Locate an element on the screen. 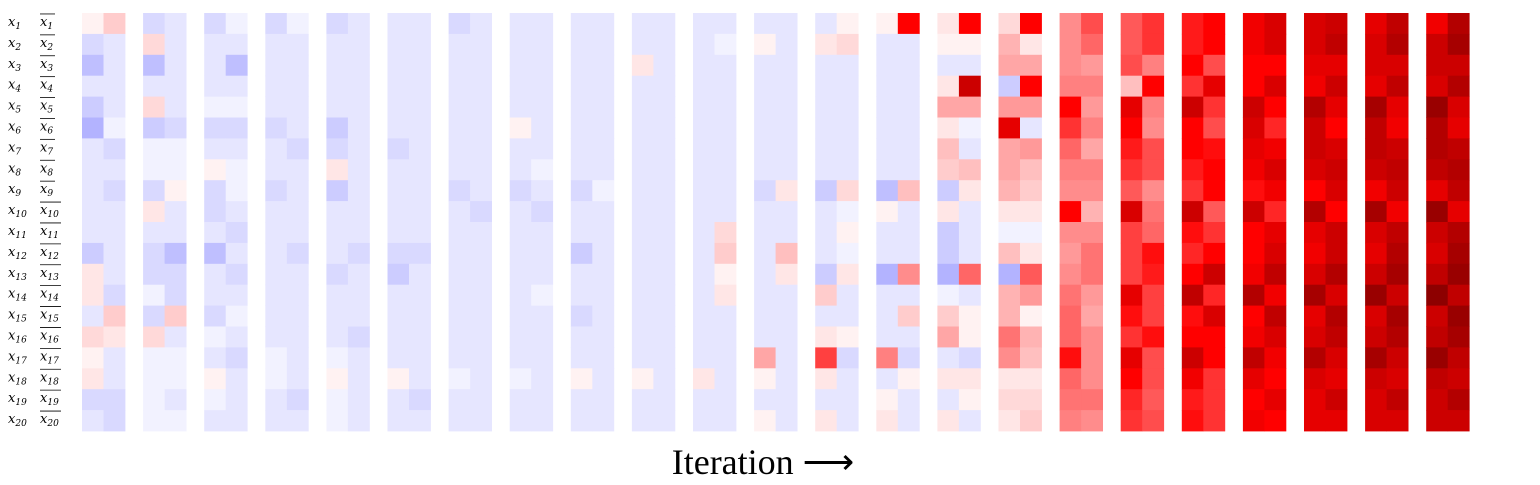 This screenshot has height=485, width=1540. row-label-negated: x14 is located at coordinates (49, 295).